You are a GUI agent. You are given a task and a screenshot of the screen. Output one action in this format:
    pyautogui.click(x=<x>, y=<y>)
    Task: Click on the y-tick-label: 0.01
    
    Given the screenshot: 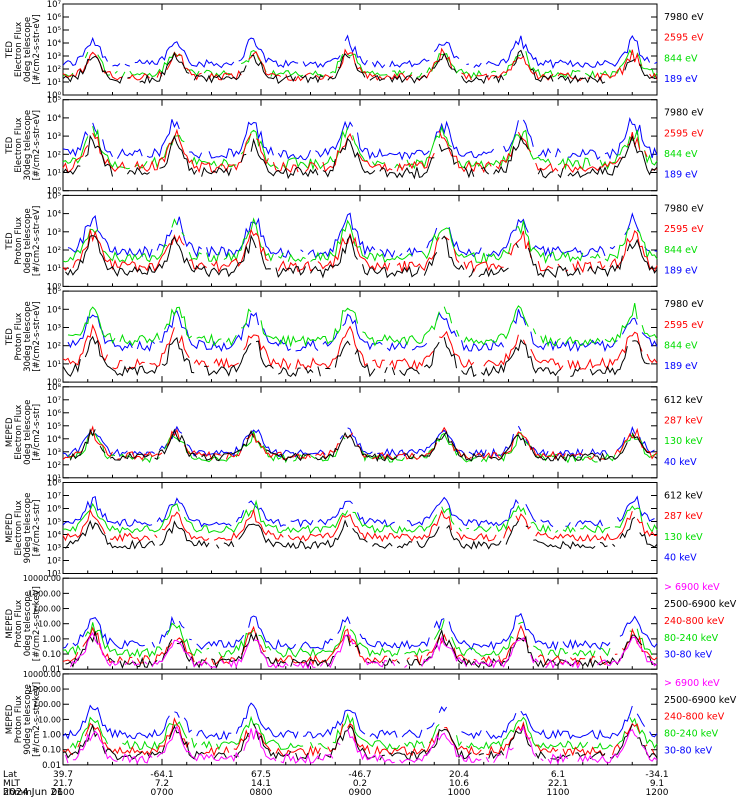 What is the action you would take?
    pyautogui.click(x=51, y=766)
    